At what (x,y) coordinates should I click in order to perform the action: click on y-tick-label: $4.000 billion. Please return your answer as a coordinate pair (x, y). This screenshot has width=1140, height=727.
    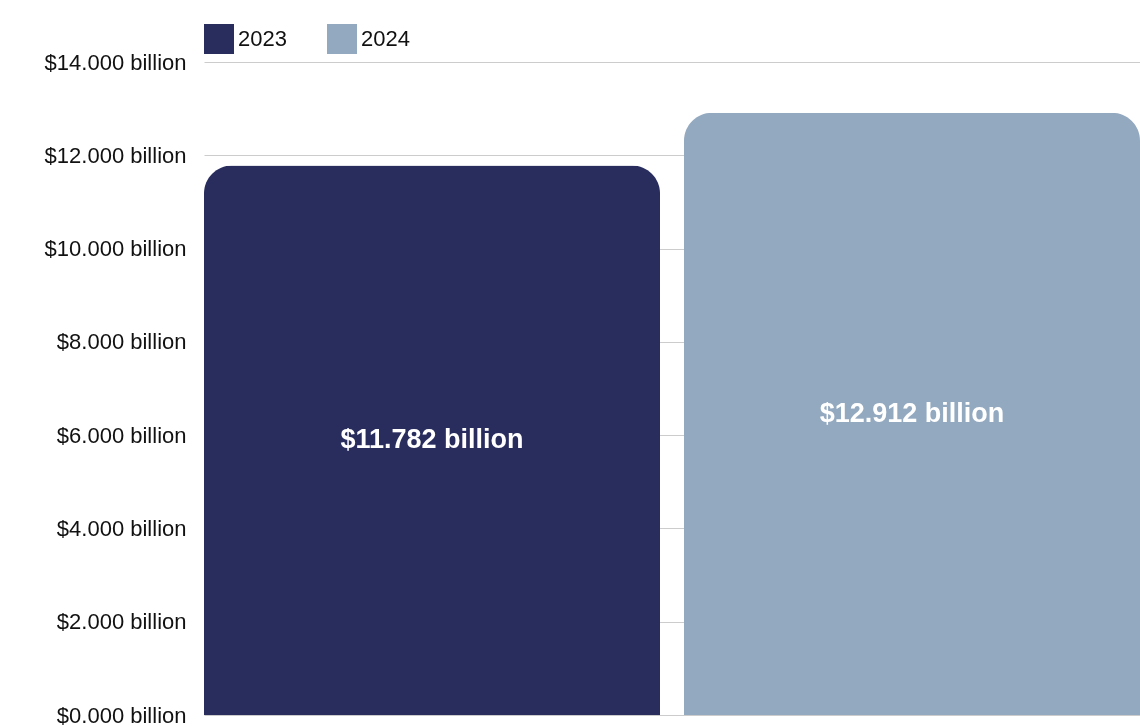
    Looking at the image, I should click on (121, 528).